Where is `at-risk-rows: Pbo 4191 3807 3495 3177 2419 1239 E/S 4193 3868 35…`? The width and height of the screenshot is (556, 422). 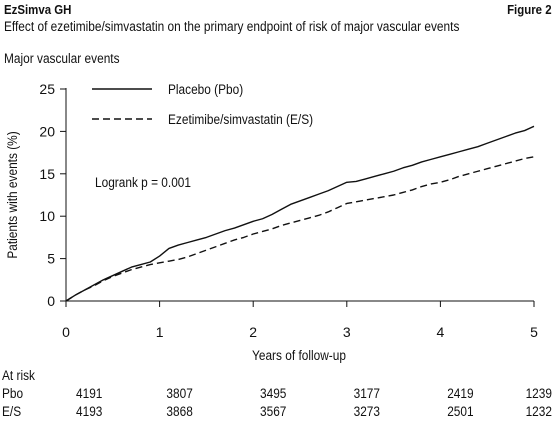
at-risk-rows: Pbo 4191 3807 3495 3177 2419 1239 E/S 4193 3868 35… is located at coordinates (277, 402).